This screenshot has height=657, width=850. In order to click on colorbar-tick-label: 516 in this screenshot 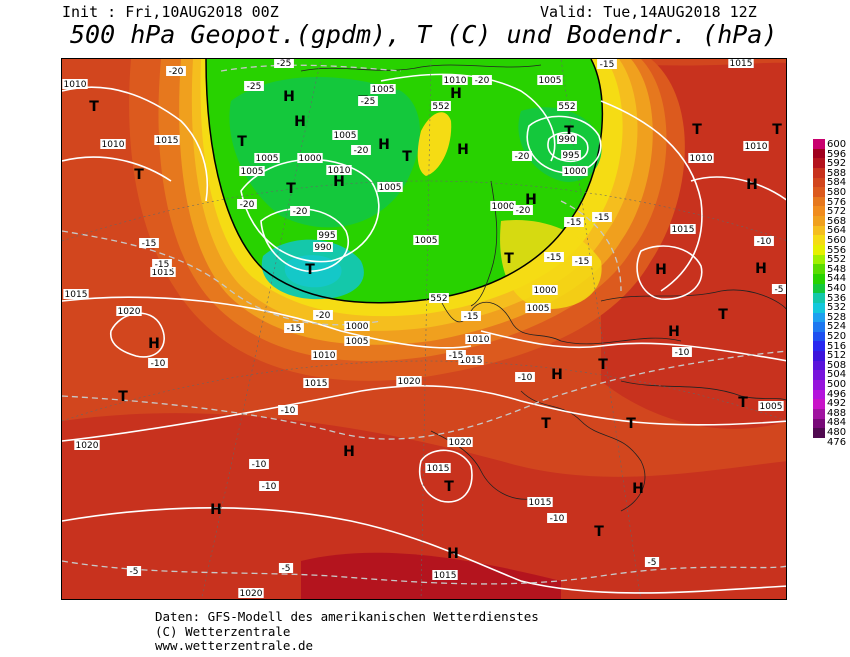, I will do `click(837, 346)`.